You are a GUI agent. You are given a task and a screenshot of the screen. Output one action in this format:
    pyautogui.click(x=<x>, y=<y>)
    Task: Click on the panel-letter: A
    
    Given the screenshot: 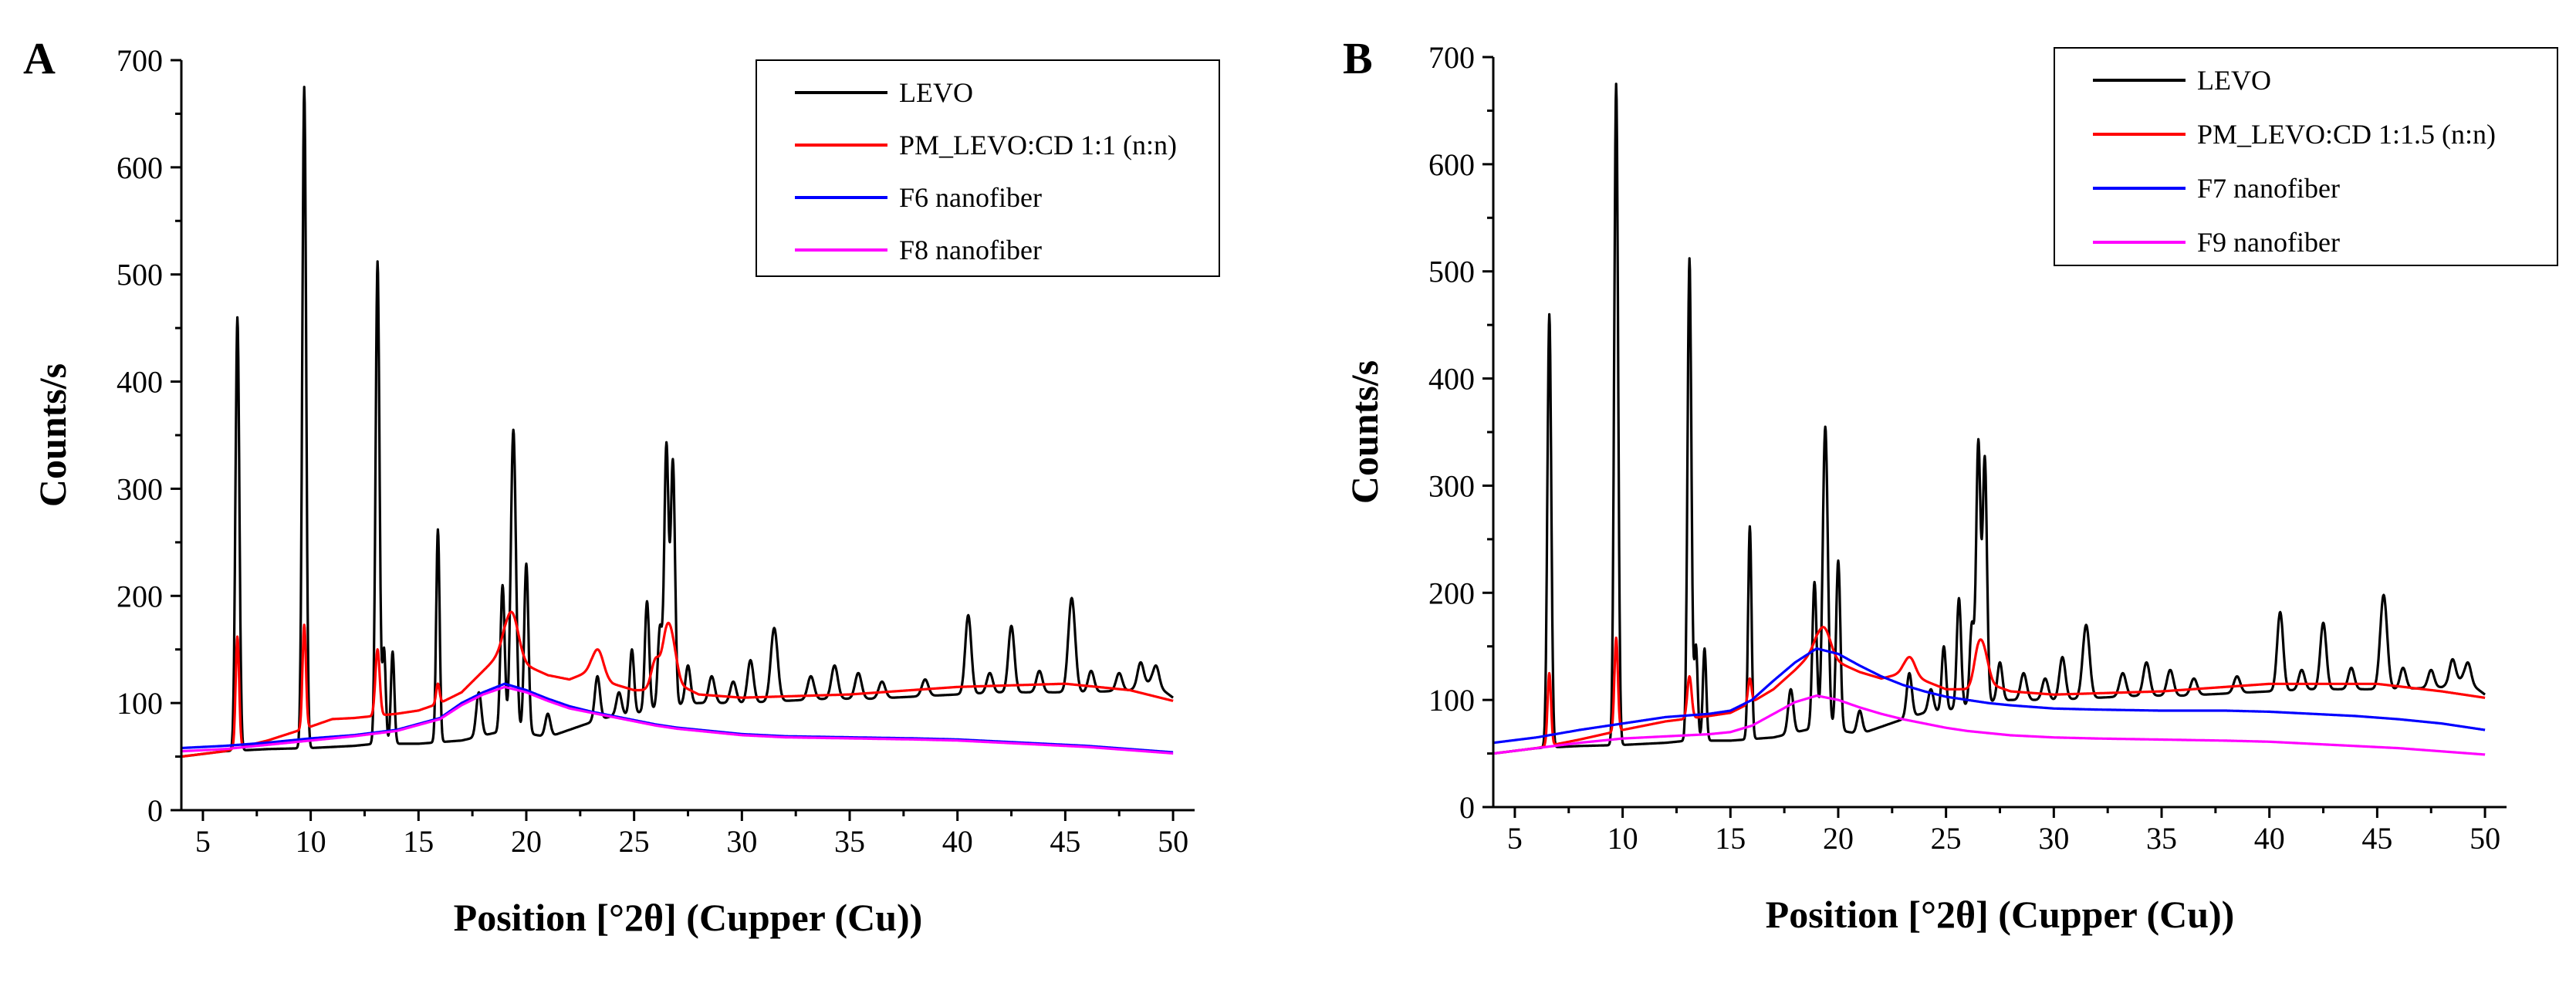 What is the action you would take?
    pyautogui.click(x=39, y=58)
    